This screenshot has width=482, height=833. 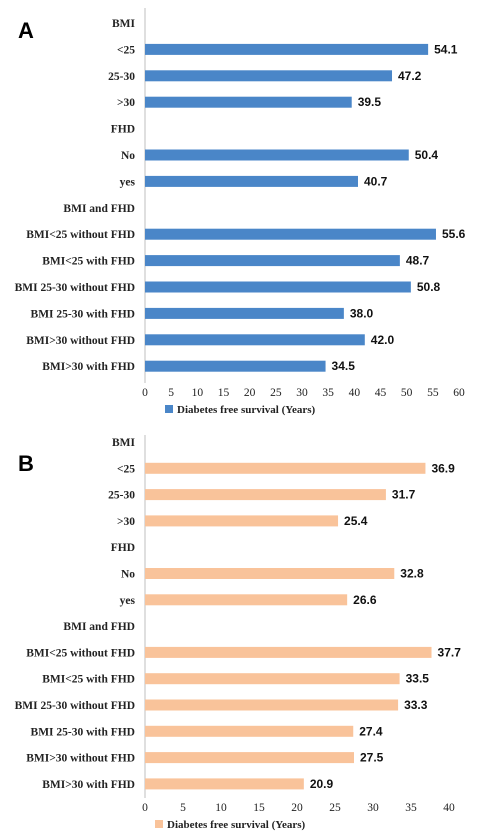 What do you see at coordinates (145, 808) in the screenshot?
I see `panel-b-x-tick-label: 0` at bounding box center [145, 808].